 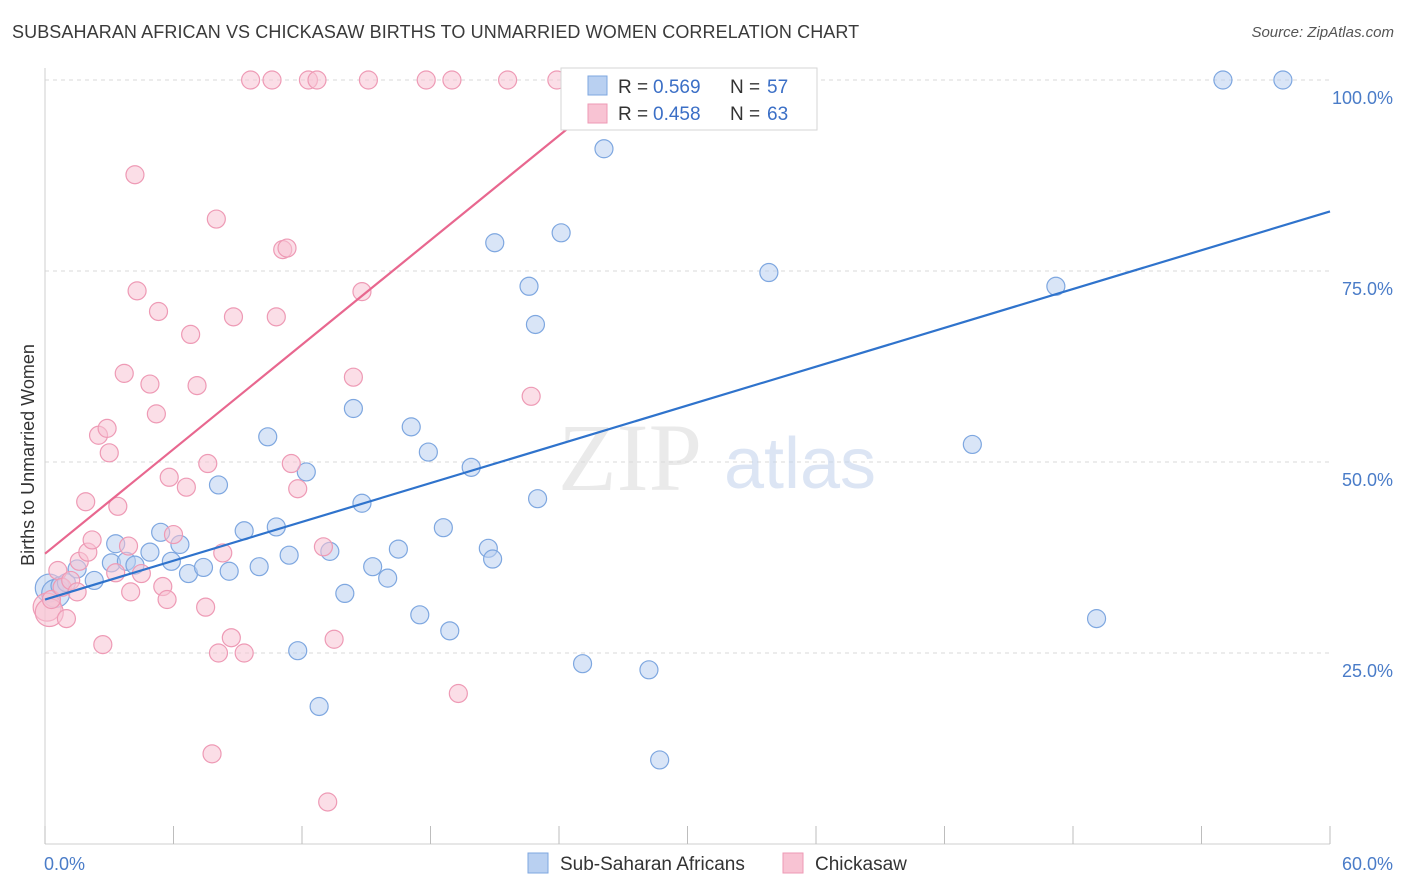 I want to click on series-legend: Sub-Saharan Africans Chickasaw, so click(x=717, y=863).